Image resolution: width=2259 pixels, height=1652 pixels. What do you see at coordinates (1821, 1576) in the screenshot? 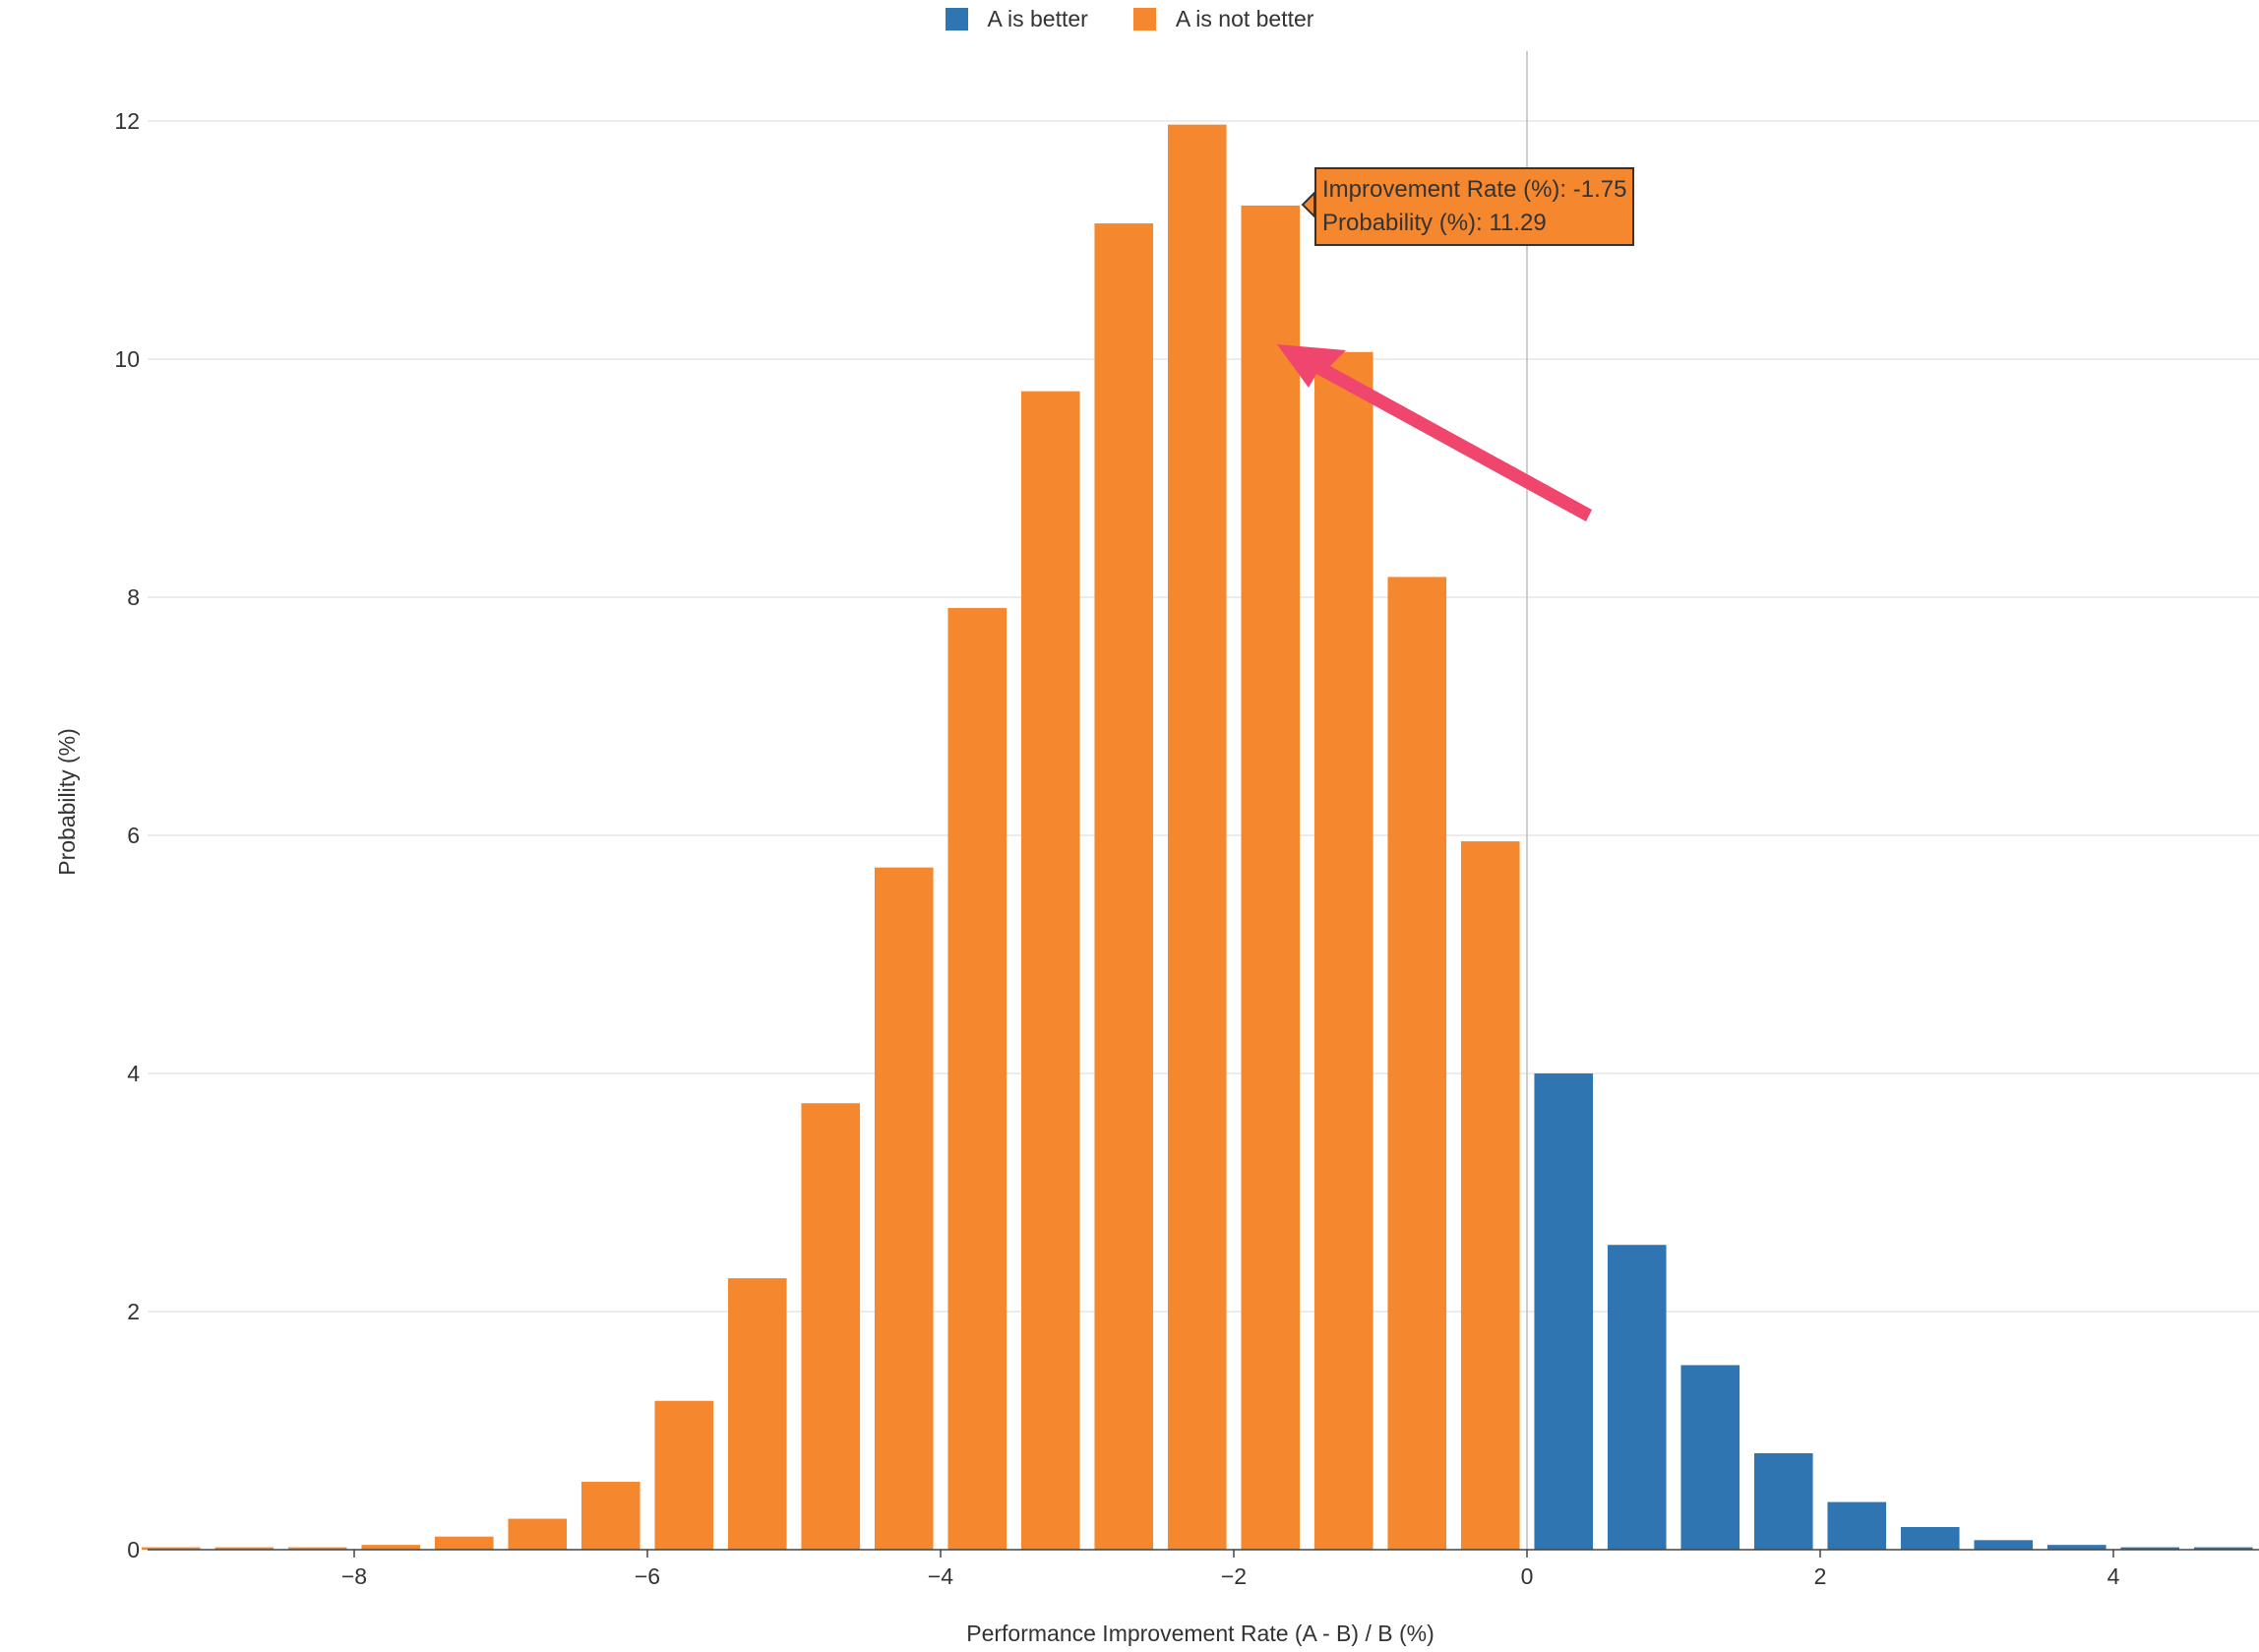
I see `x-tick-label-2: 2` at bounding box center [1821, 1576].